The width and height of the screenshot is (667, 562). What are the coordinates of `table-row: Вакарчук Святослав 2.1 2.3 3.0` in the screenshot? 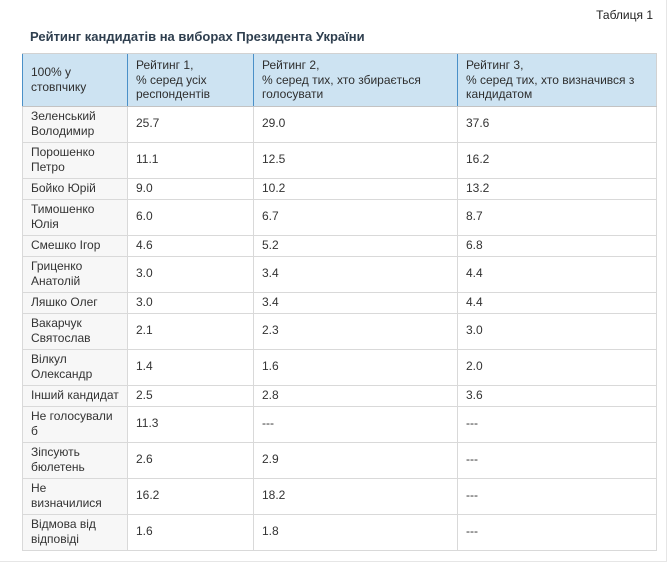 It's located at (339, 331).